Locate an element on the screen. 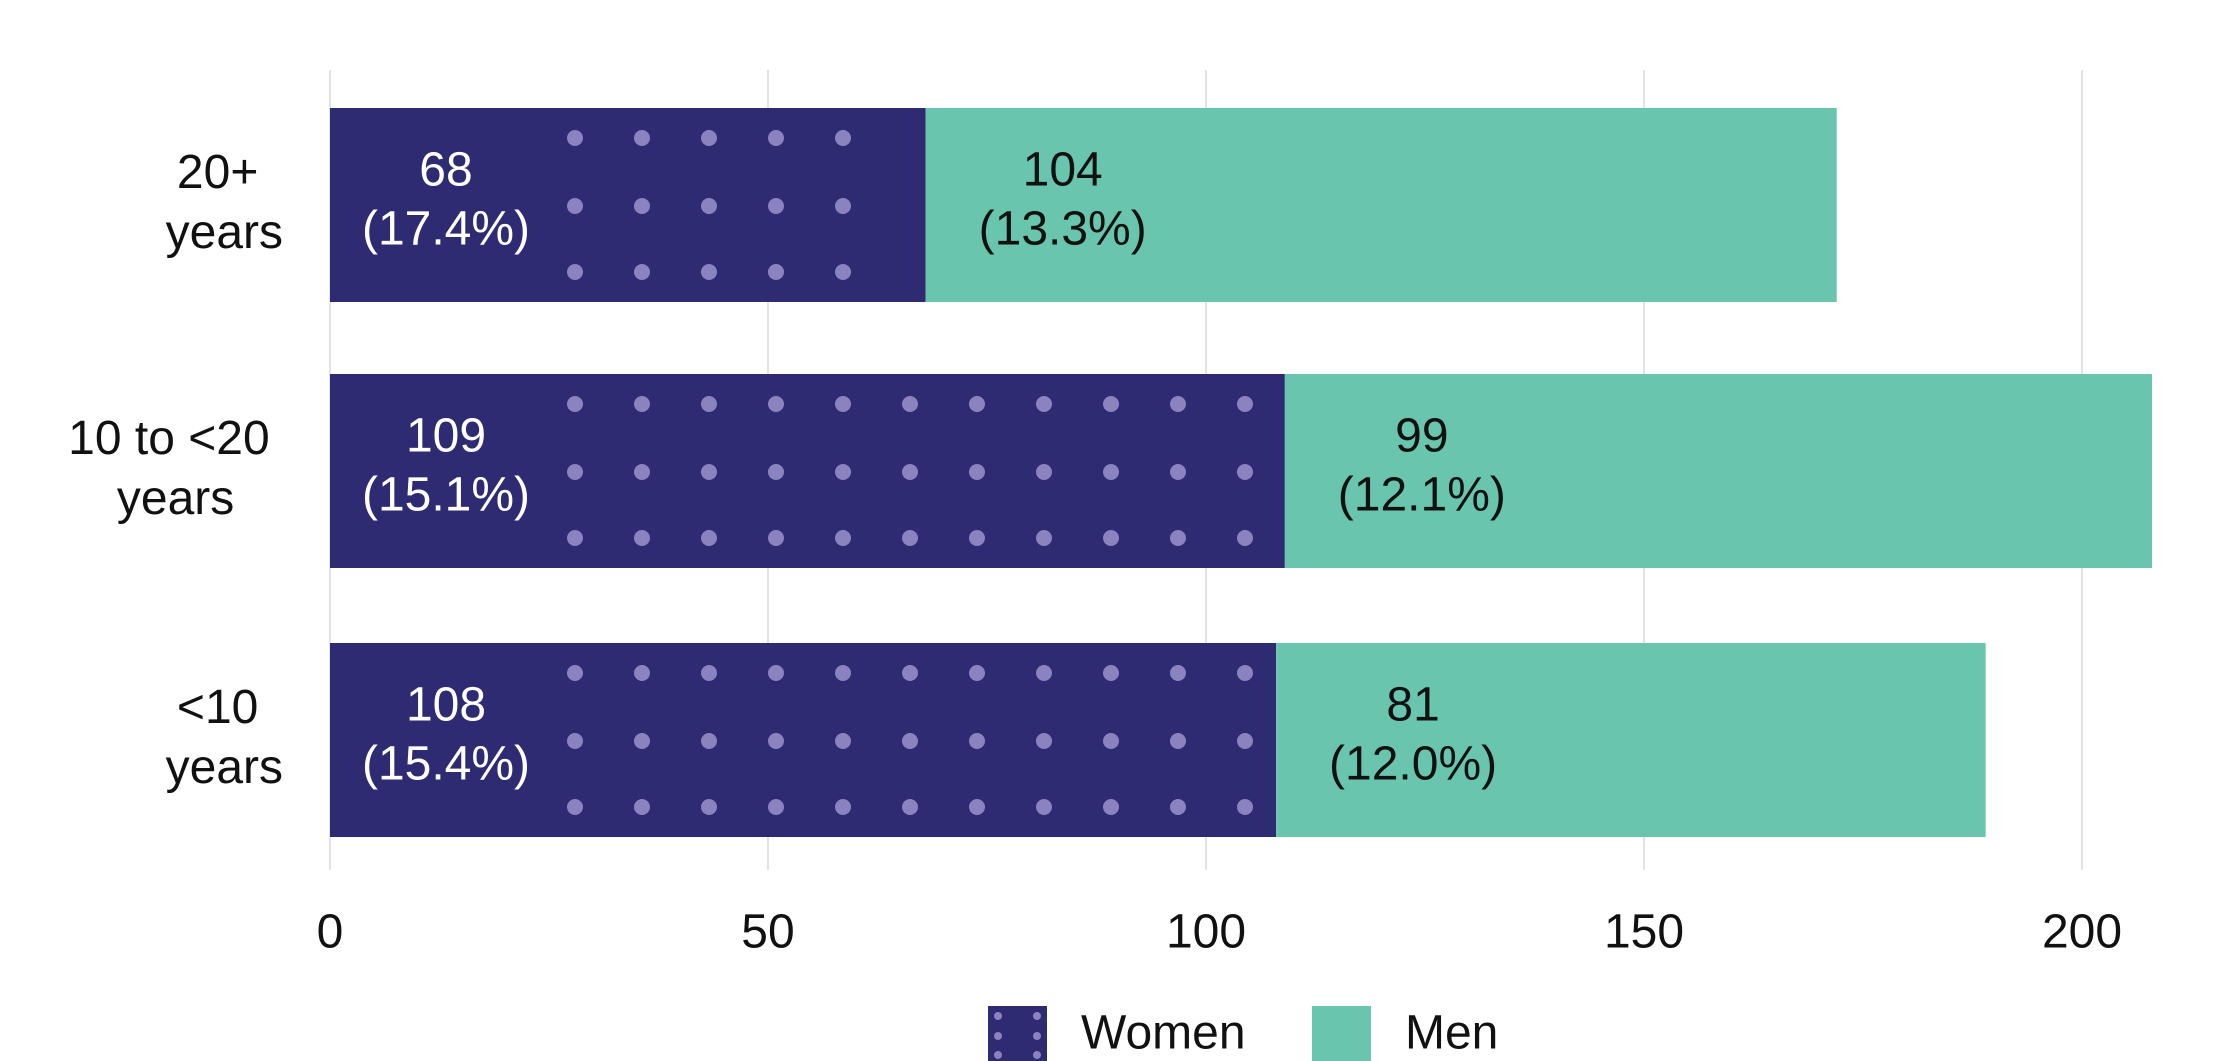 The height and width of the screenshot is (1061, 2223). y-tick-label: 20+ years is located at coordinates (224, 202).